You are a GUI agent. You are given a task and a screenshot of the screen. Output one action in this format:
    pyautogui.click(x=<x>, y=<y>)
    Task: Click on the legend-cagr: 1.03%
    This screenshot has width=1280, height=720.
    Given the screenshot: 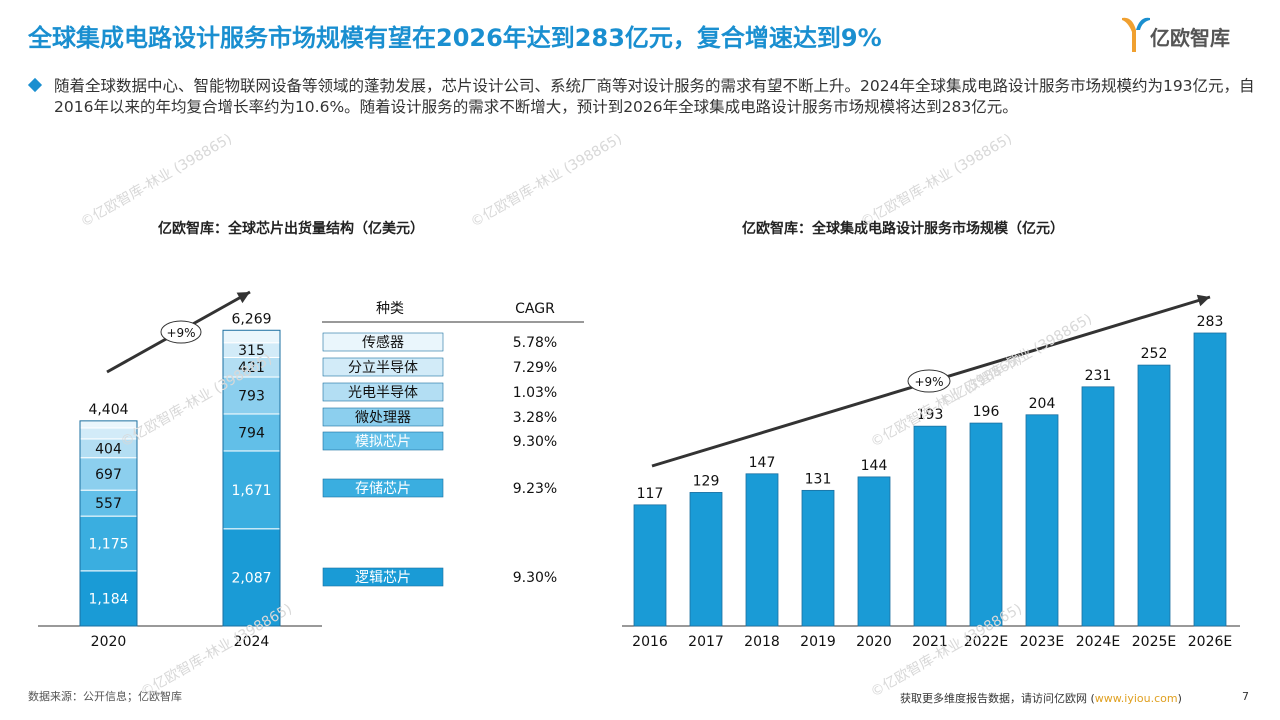 What is the action you would take?
    pyautogui.click(x=535, y=393)
    